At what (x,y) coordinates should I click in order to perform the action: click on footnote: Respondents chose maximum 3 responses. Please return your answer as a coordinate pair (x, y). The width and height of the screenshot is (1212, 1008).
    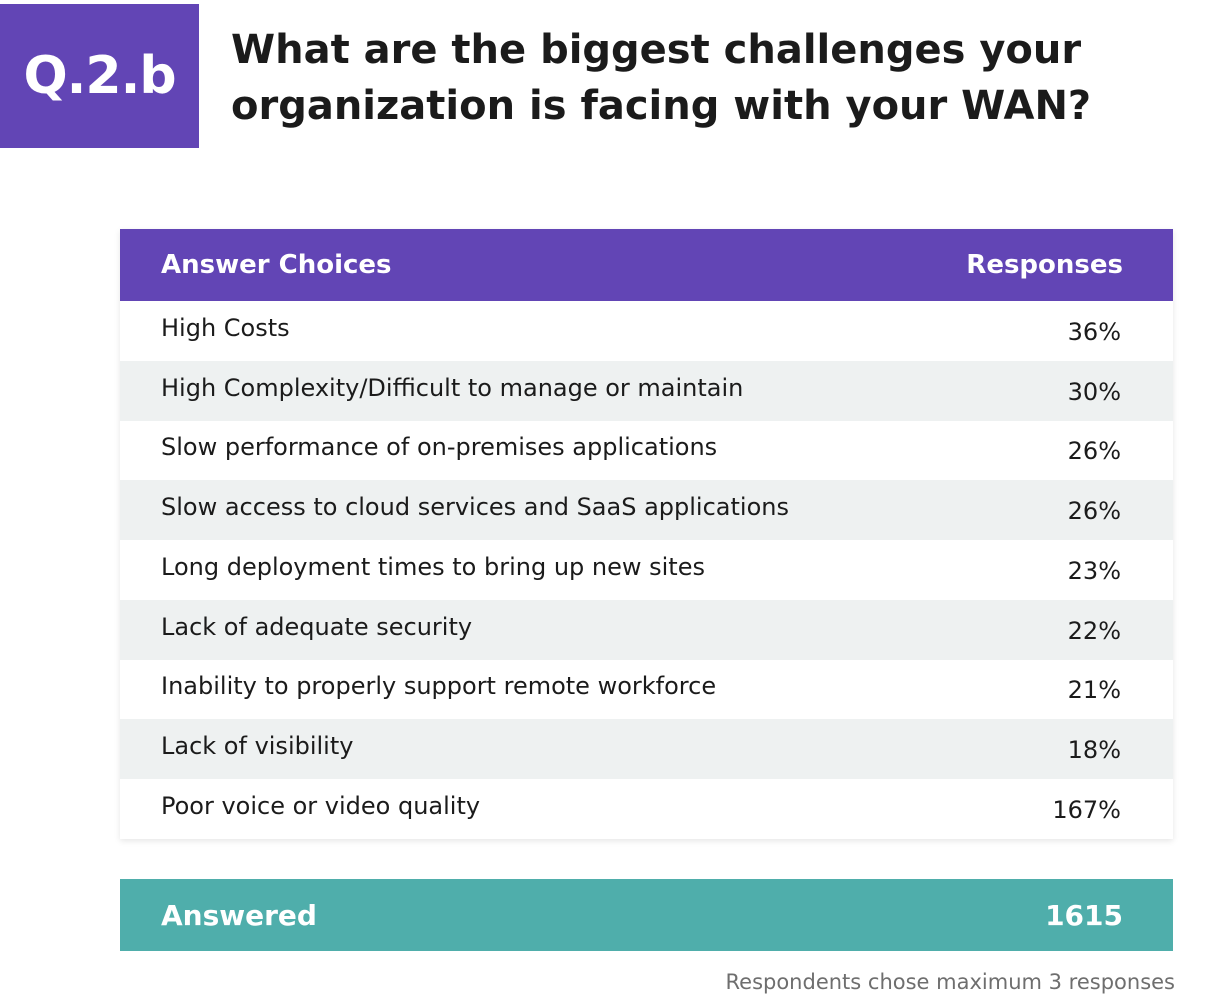
    Looking at the image, I should click on (950, 982).